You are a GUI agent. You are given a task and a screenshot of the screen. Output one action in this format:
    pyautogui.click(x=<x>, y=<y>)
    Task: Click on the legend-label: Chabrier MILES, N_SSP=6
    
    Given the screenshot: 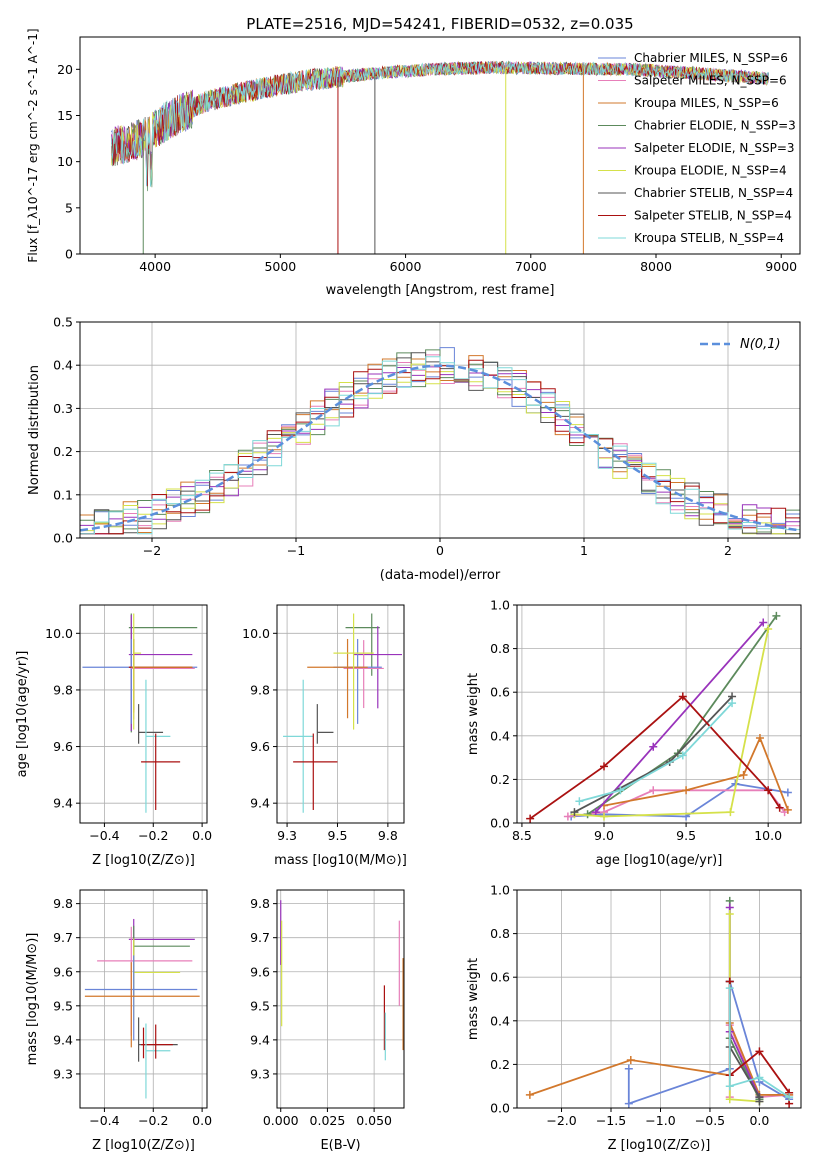 What is the action you would take?
    pyautogui.click(x=711, y=58)
    